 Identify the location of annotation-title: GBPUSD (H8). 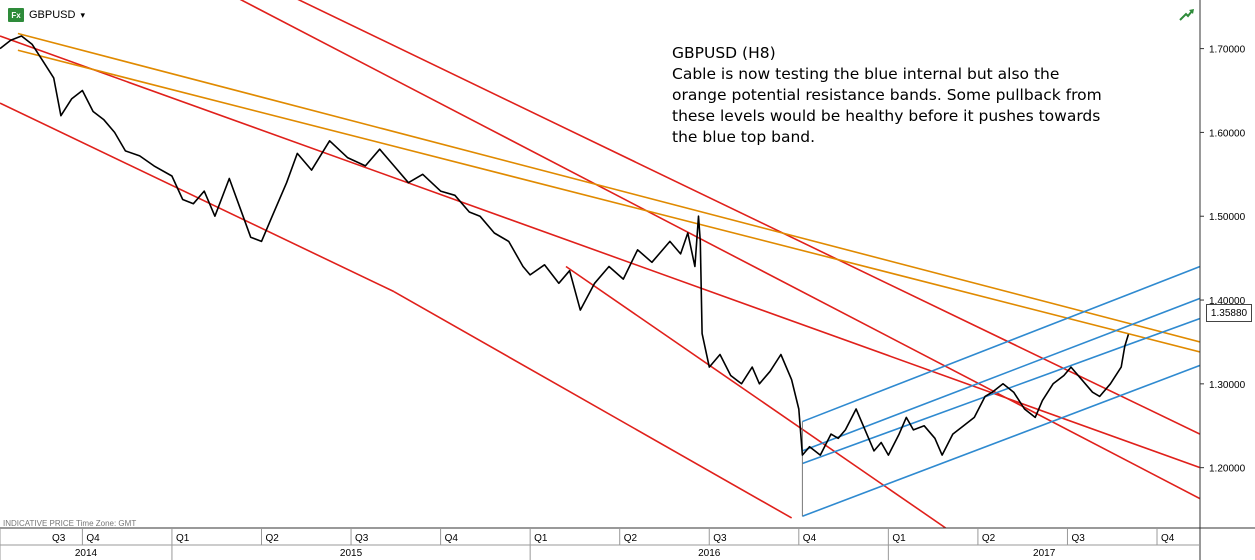
(724, 53).